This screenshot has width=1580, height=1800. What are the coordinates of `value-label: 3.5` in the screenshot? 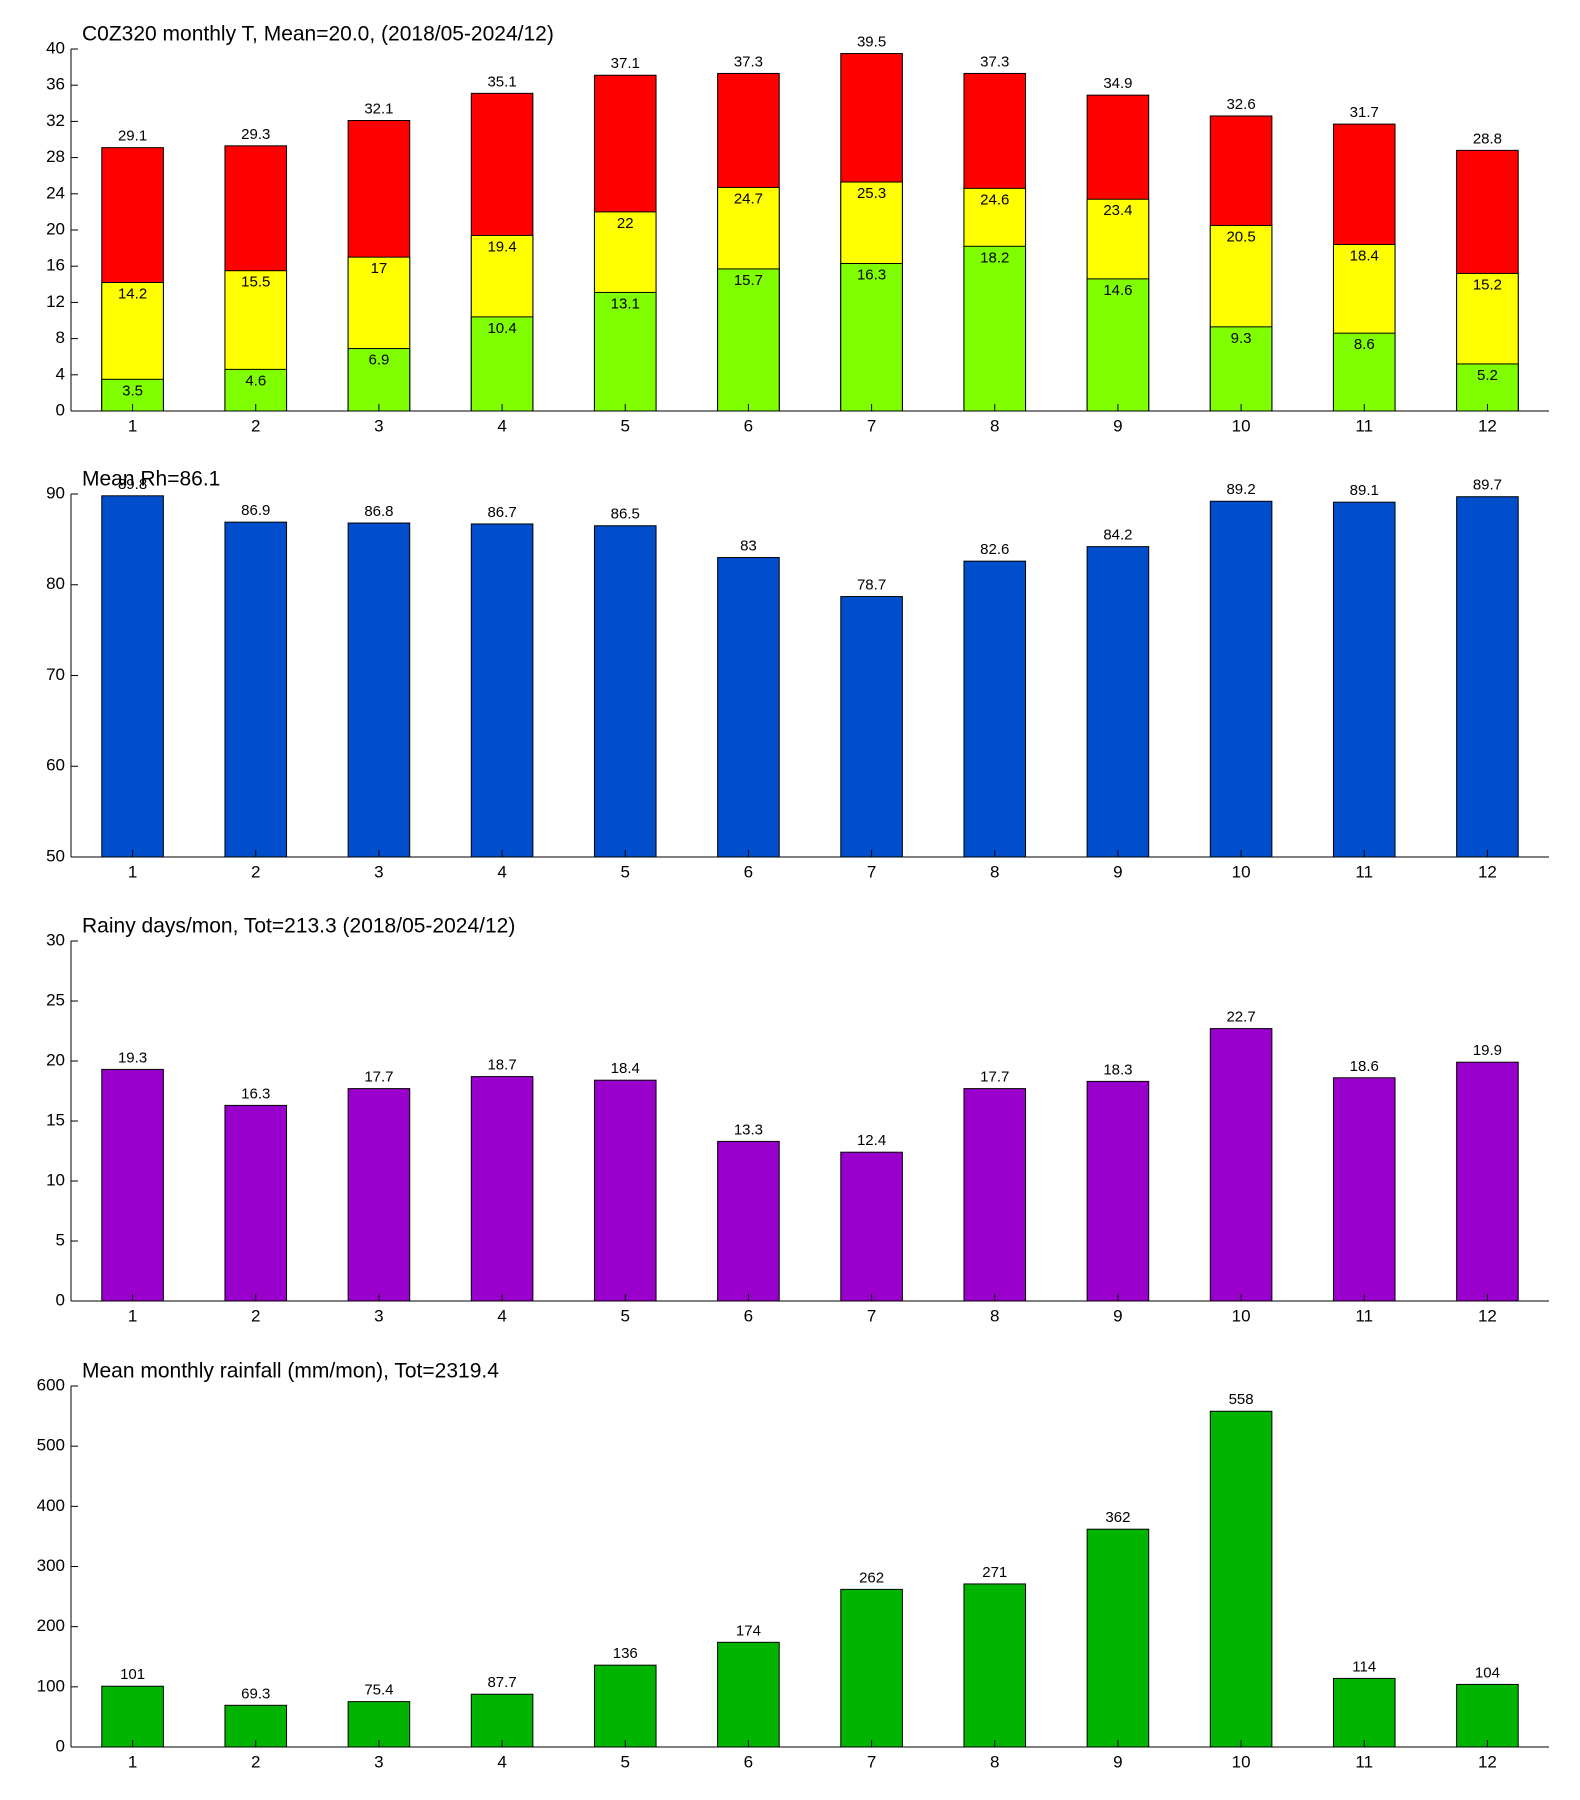 It's located at (132, 390).